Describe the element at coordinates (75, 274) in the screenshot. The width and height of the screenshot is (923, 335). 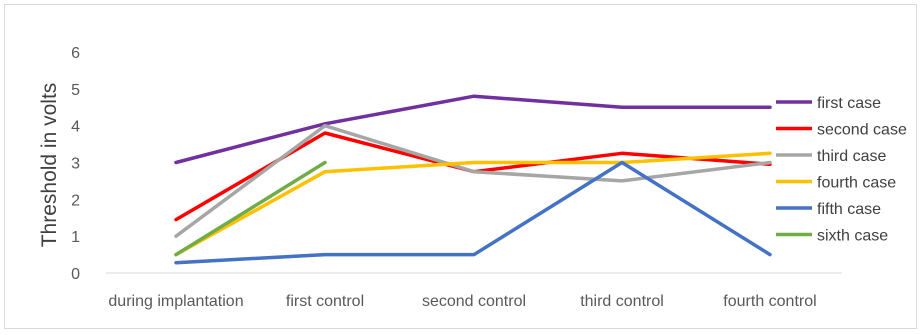
I see `y-tick-label: 0` at that location.